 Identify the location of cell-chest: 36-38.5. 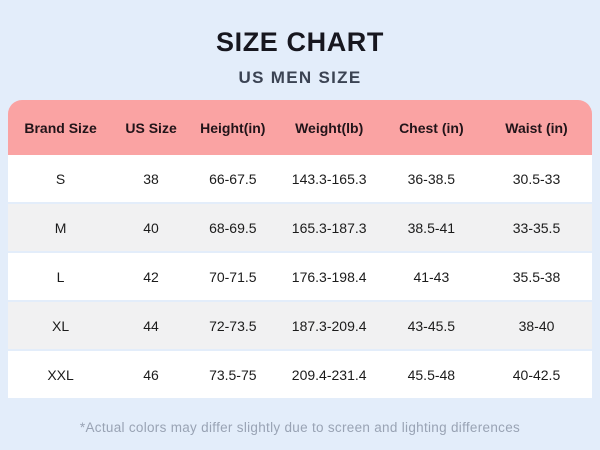
(431, 178).